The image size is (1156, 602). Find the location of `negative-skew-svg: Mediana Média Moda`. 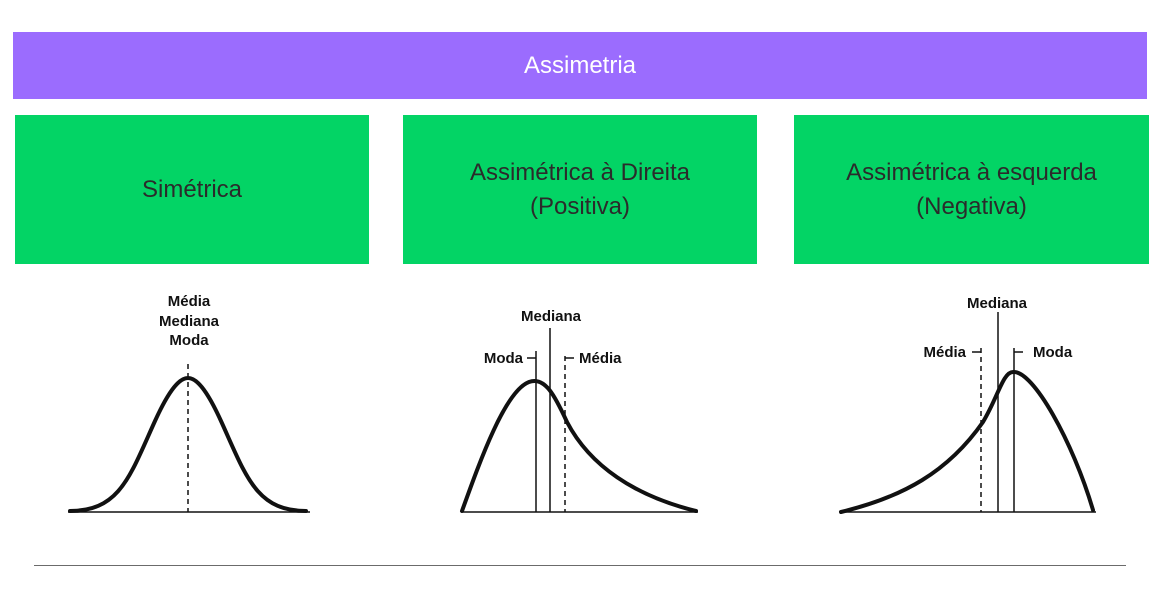

negative-skew-svg: Mediana Média Moda is located at coordinates (967, 404).